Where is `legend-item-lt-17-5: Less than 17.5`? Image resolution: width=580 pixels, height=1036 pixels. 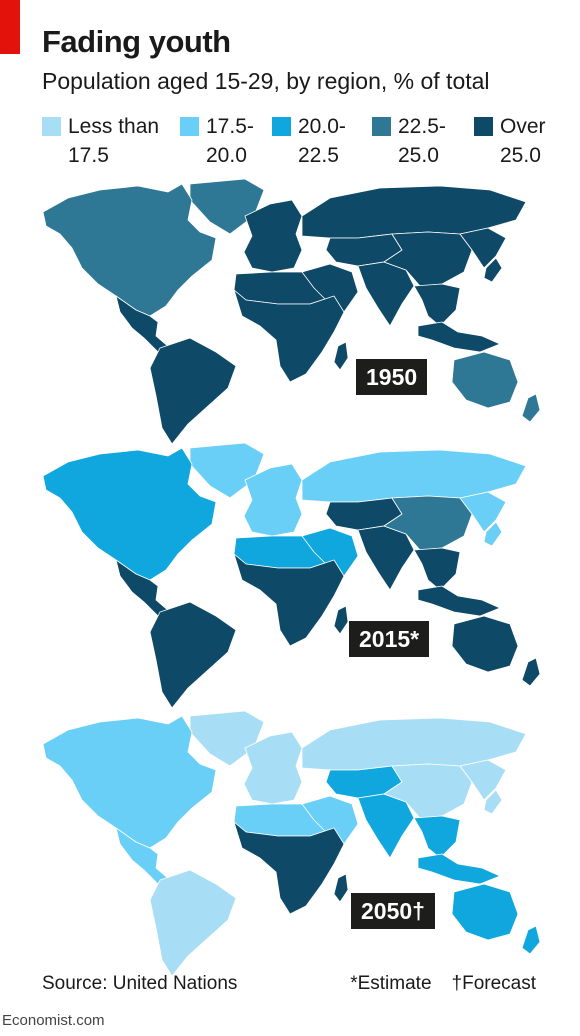 legend-item-lt-17-5: Less than 17.5 is located at coordinates (100, 141).